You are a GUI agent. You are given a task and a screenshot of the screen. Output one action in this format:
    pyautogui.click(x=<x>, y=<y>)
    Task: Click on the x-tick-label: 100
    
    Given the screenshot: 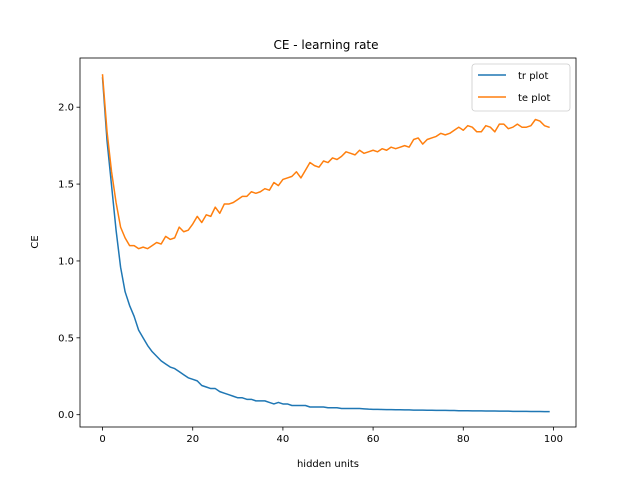 What is the action you would take?
    pyautogui.click(x=553, y=439)
    